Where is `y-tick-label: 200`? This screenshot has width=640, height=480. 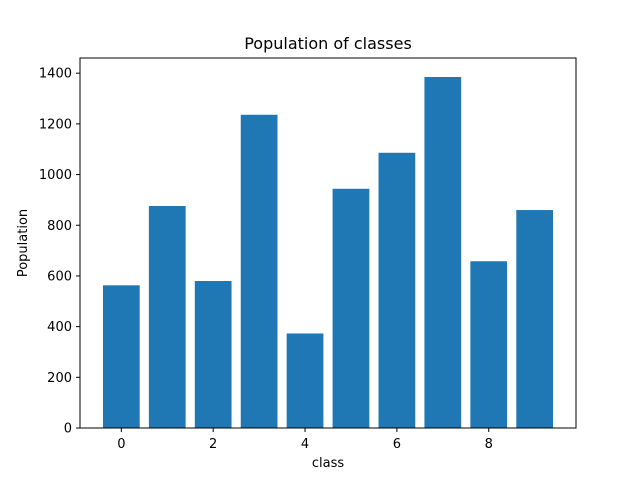
y-tick-label: 200 is located at coordinates (59, 378).